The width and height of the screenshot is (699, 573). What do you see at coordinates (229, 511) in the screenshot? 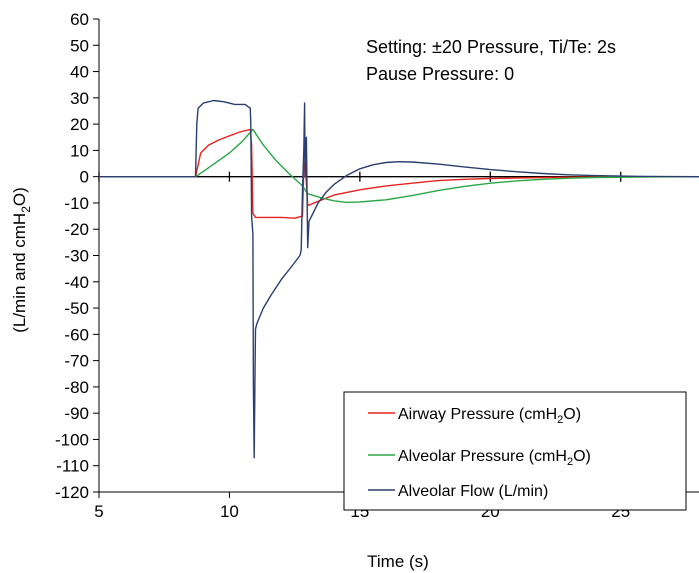
I see `x-tick-label: 10` at bounding box center [229, 511].